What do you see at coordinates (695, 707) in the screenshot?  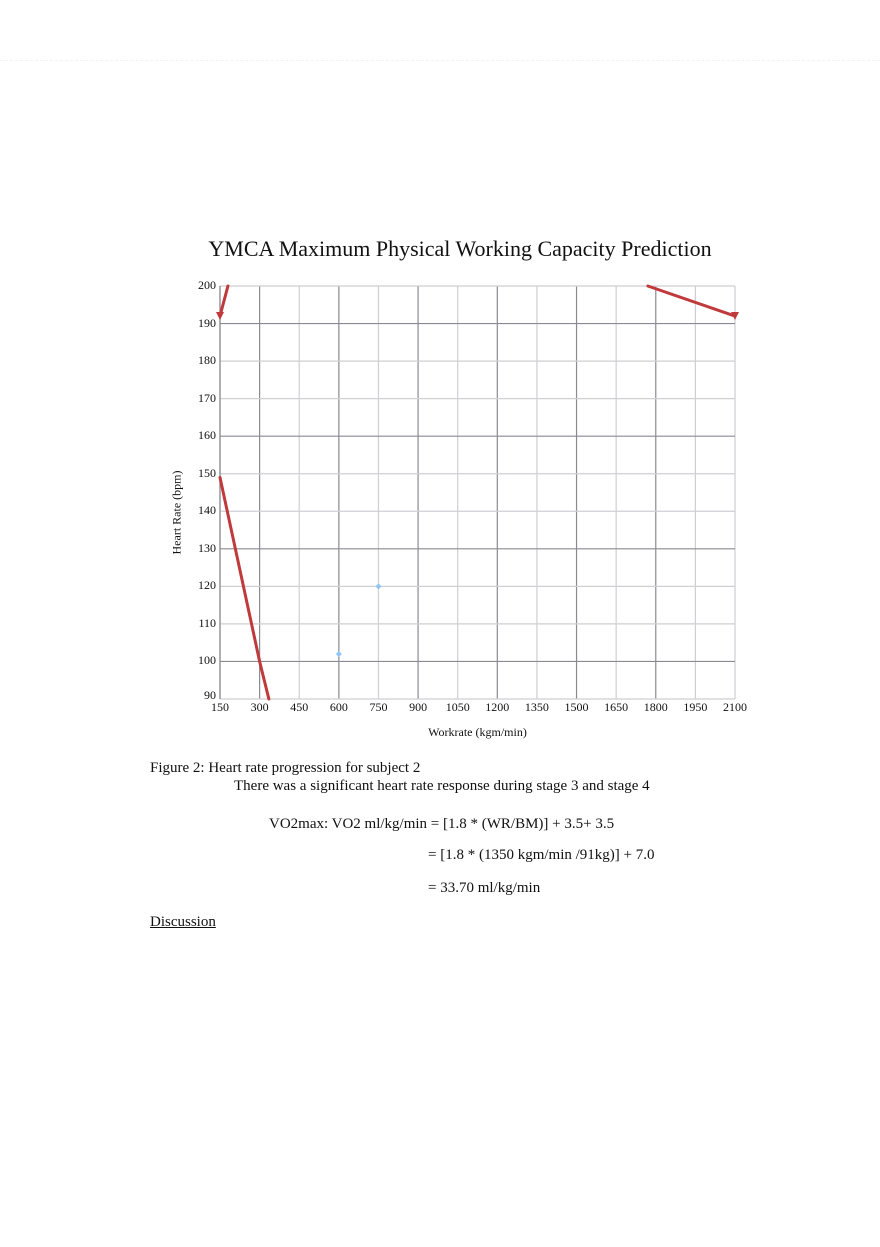 I see `x-tick-label: 1950` at bounding box center [695, 707].